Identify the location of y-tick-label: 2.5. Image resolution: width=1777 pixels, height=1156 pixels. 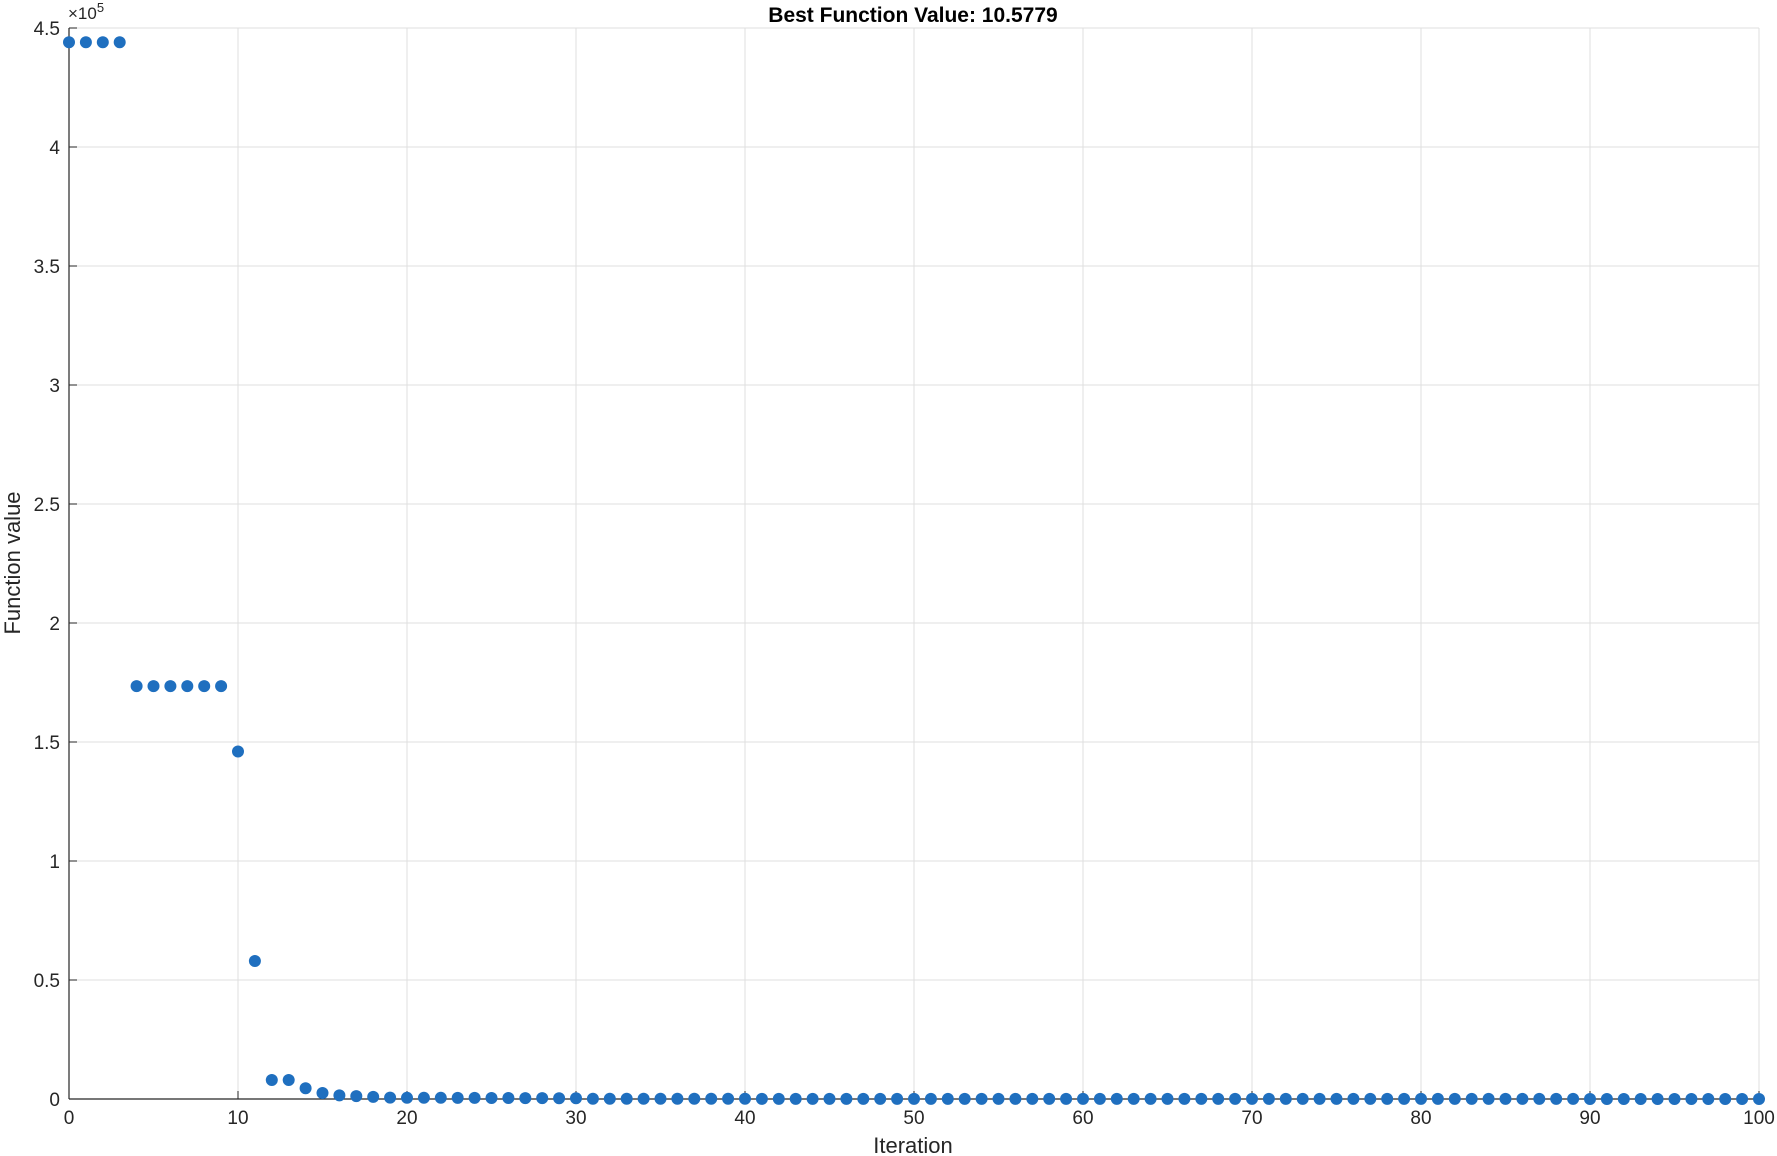
(47, 505).